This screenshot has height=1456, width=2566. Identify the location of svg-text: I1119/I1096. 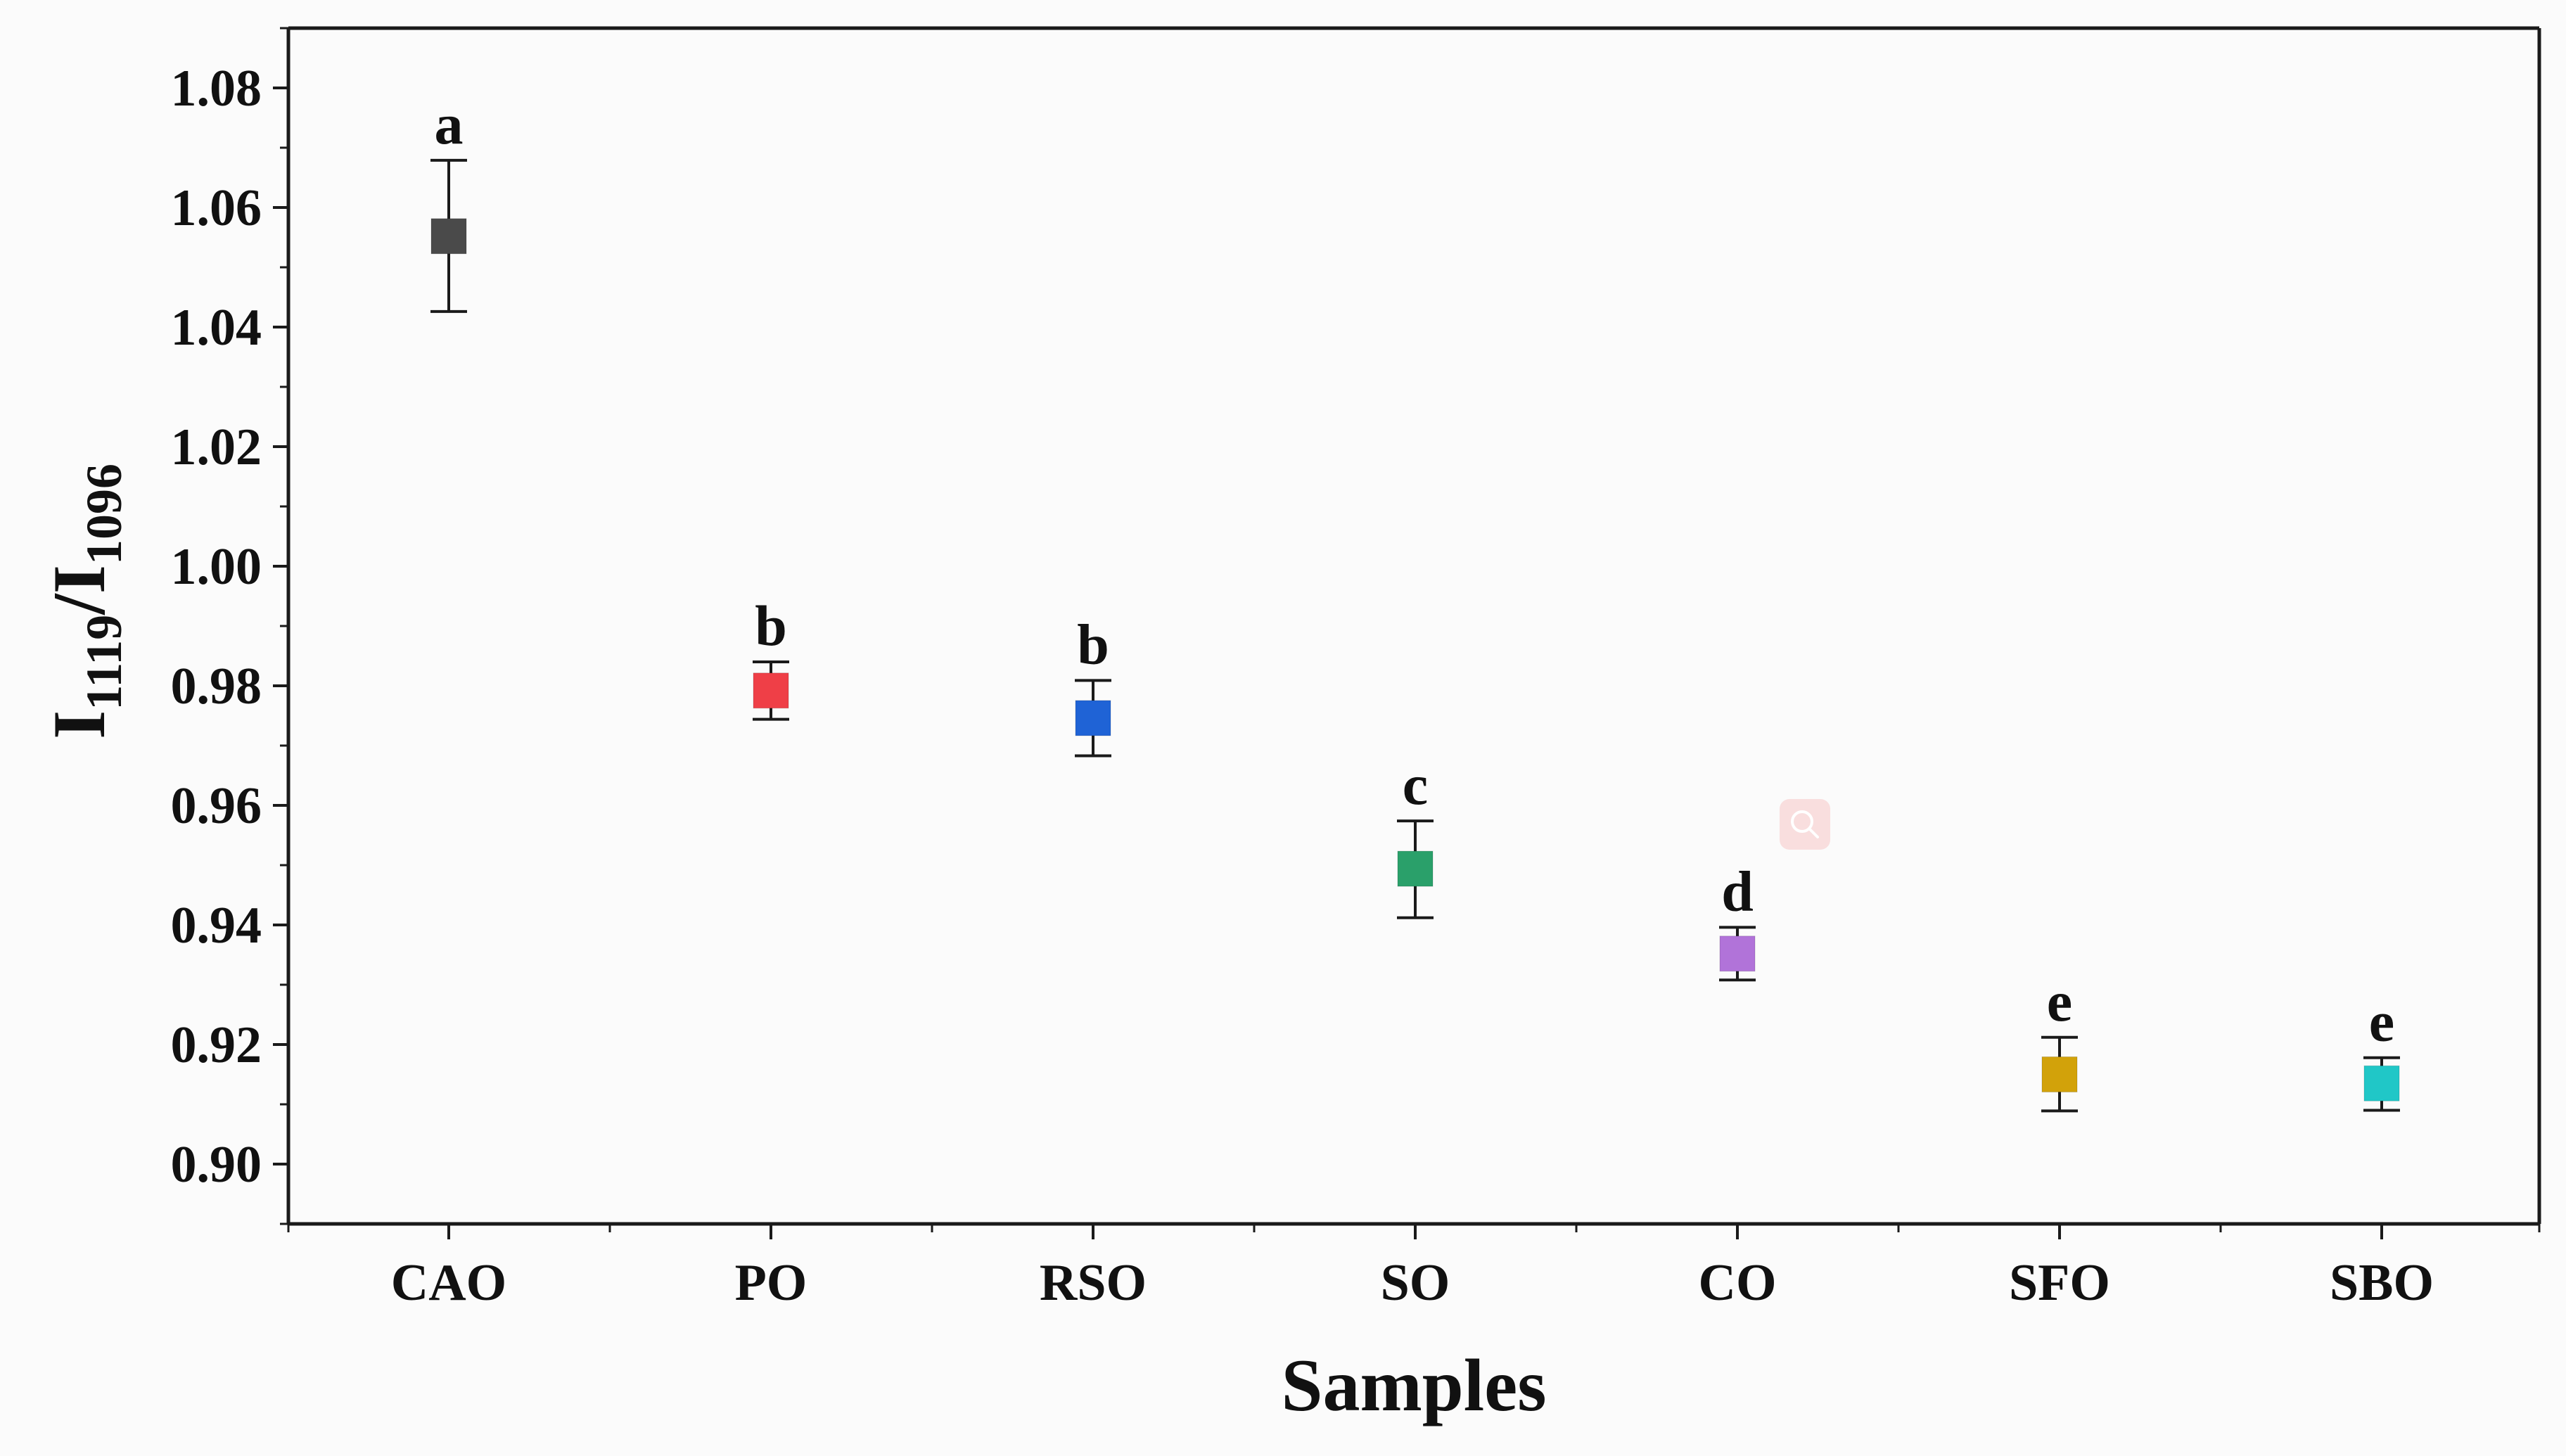
(85, 601).